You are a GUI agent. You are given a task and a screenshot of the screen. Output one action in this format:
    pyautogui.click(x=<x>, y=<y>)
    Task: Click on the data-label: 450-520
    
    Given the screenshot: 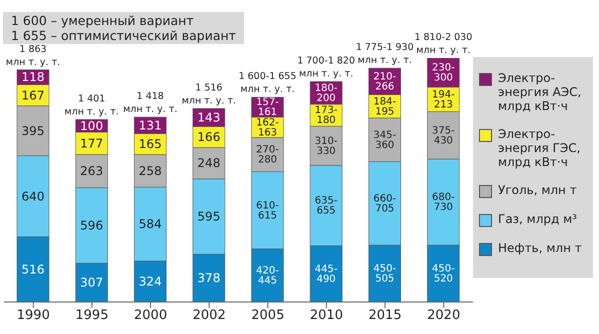 What is the action you would take?
    pyautogui.click(x=444, y=273)
    